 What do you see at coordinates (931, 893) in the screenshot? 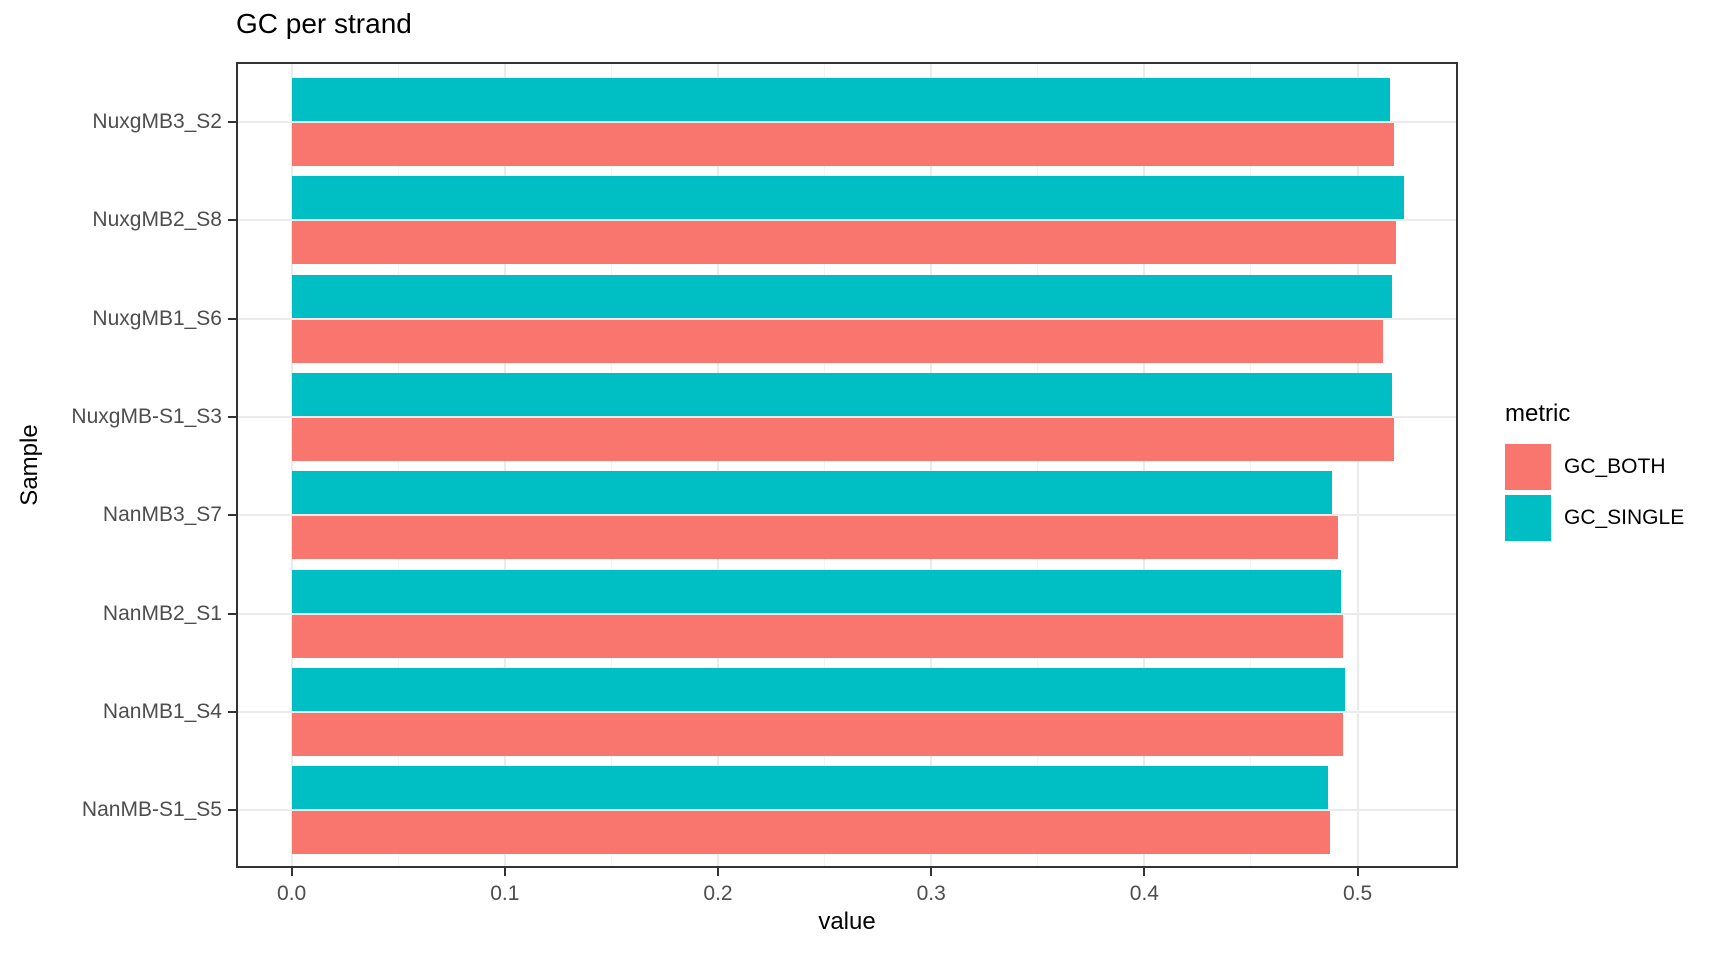
I see `x-tick-label: 0.3` at bounding box center [931, 893].